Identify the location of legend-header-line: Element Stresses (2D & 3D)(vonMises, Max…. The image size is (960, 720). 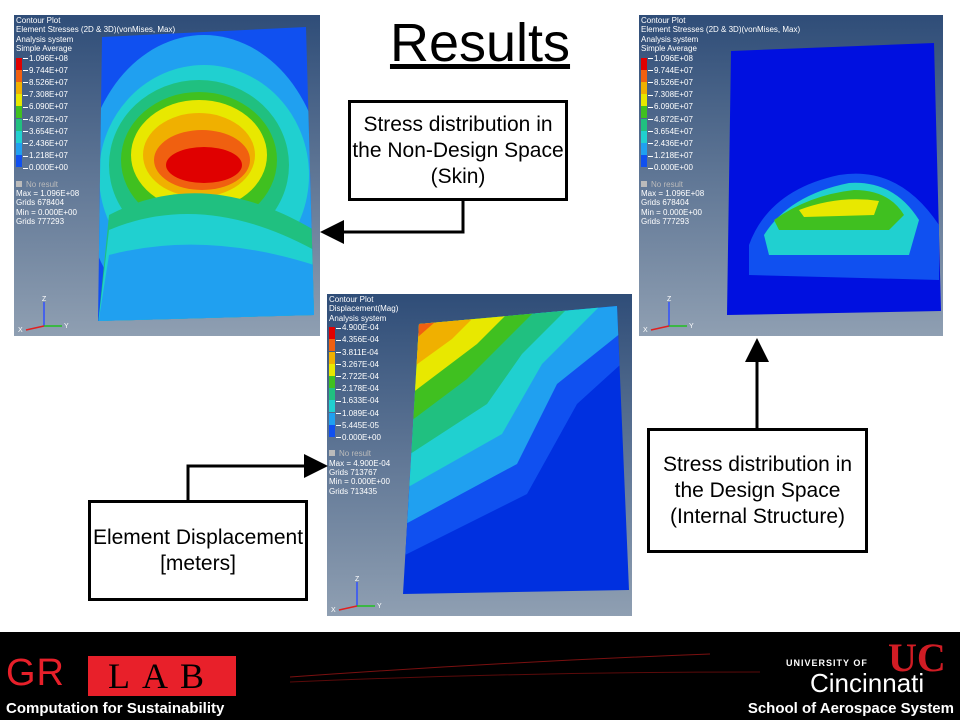
(96, 30).